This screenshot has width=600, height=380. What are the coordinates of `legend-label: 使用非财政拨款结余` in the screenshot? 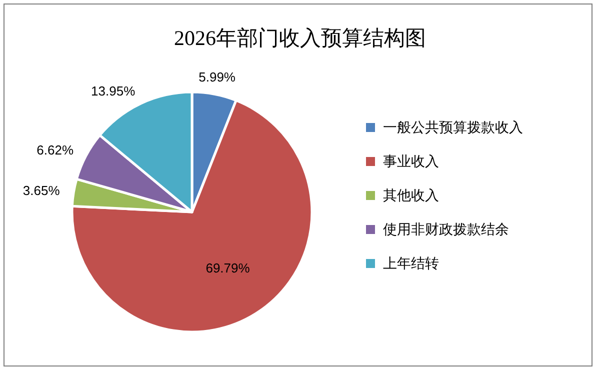 It's located at (446, 229).